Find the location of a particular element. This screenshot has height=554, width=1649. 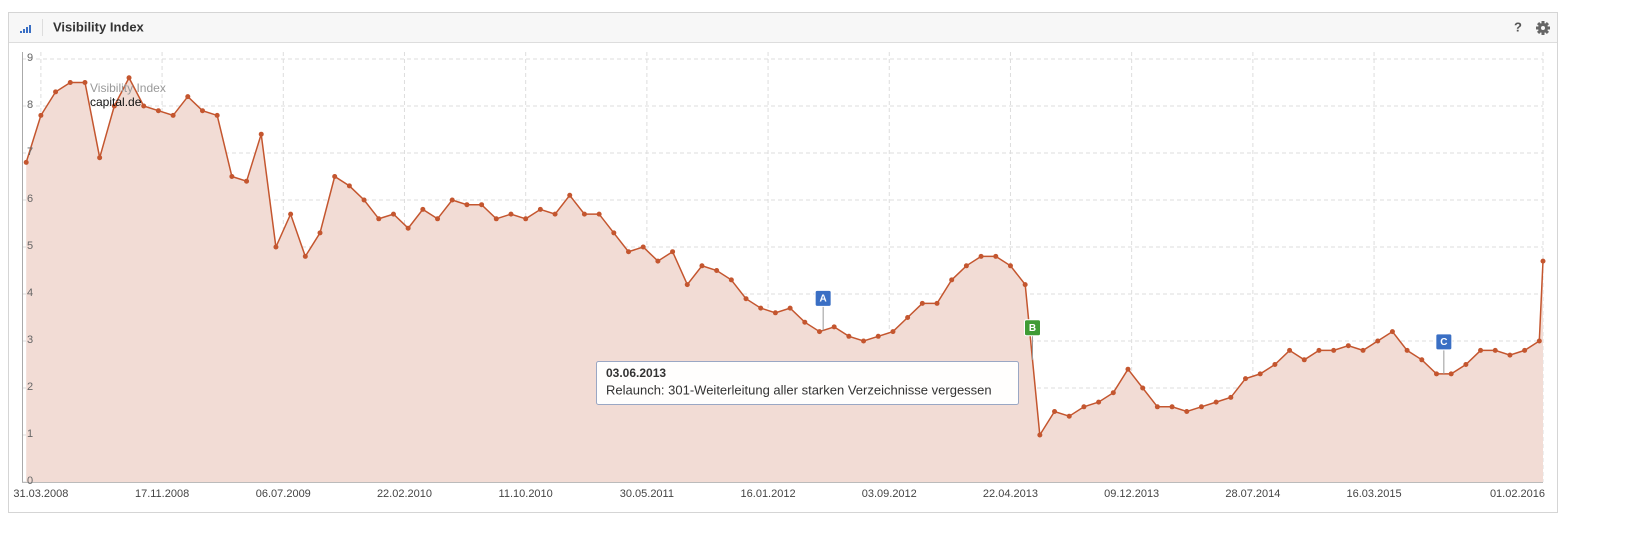

event-flag: A is located at coordinates (823, 298).